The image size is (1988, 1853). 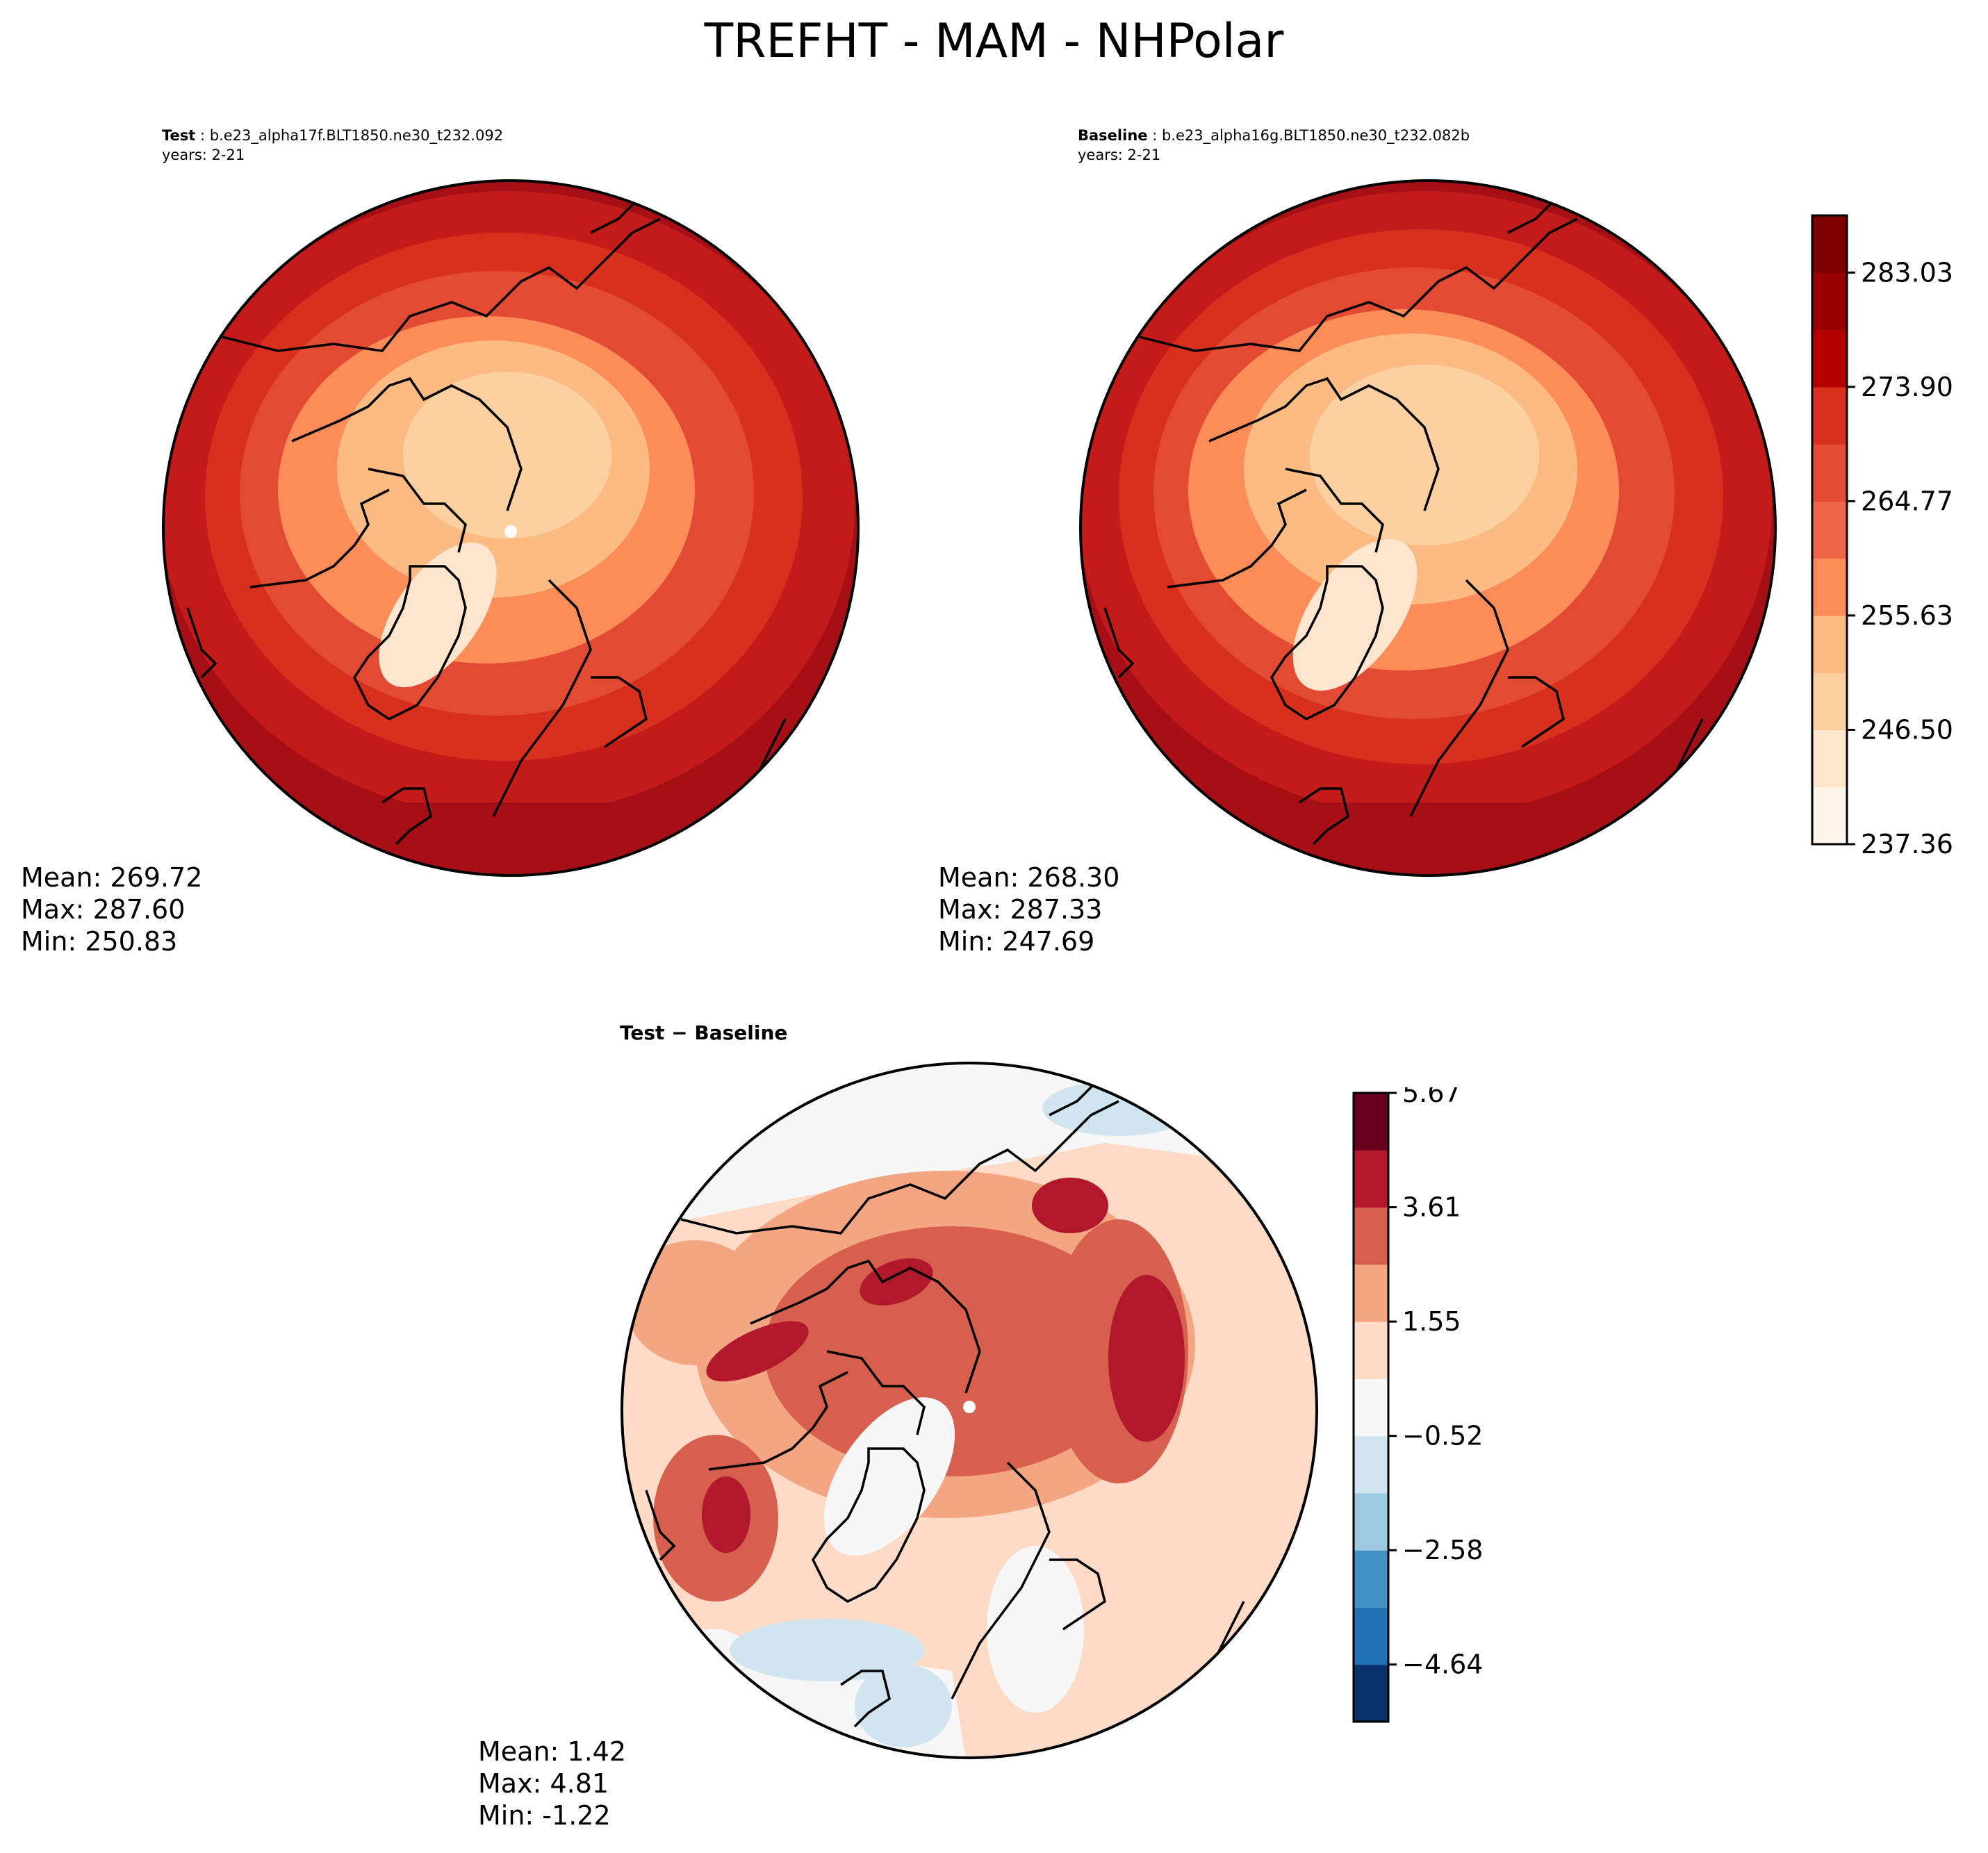 I want to click on difference-stat-min: Min: -1.22, so click(x=544, y=1815).